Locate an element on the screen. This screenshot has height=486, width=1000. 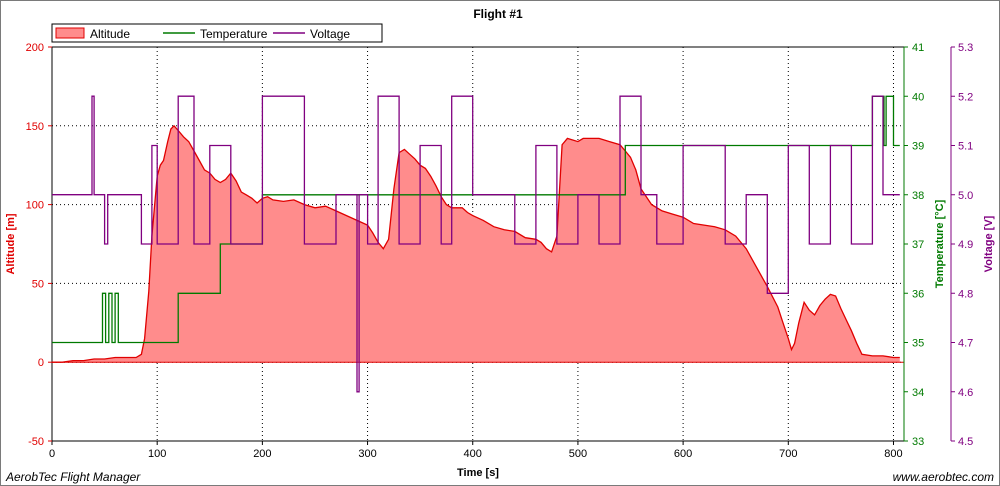
x-tick-label: 800 is located at coordinates (893, 454).